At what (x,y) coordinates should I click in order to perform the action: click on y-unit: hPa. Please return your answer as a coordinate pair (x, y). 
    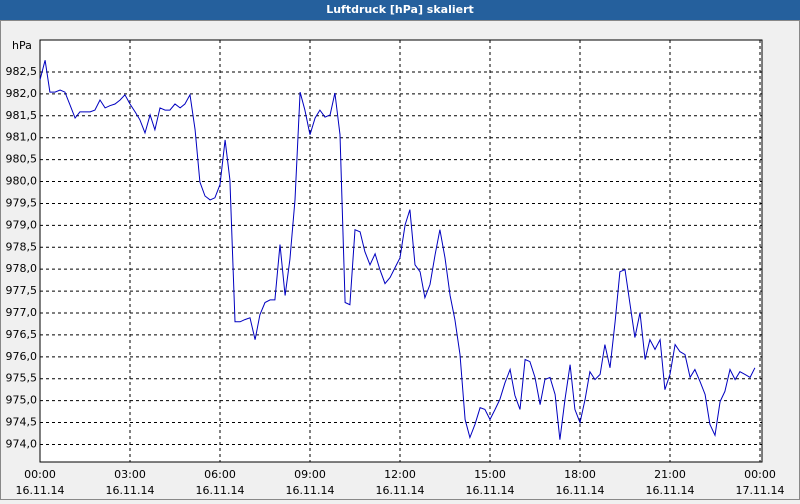
    Looking at the image, I should click on (22, 45).